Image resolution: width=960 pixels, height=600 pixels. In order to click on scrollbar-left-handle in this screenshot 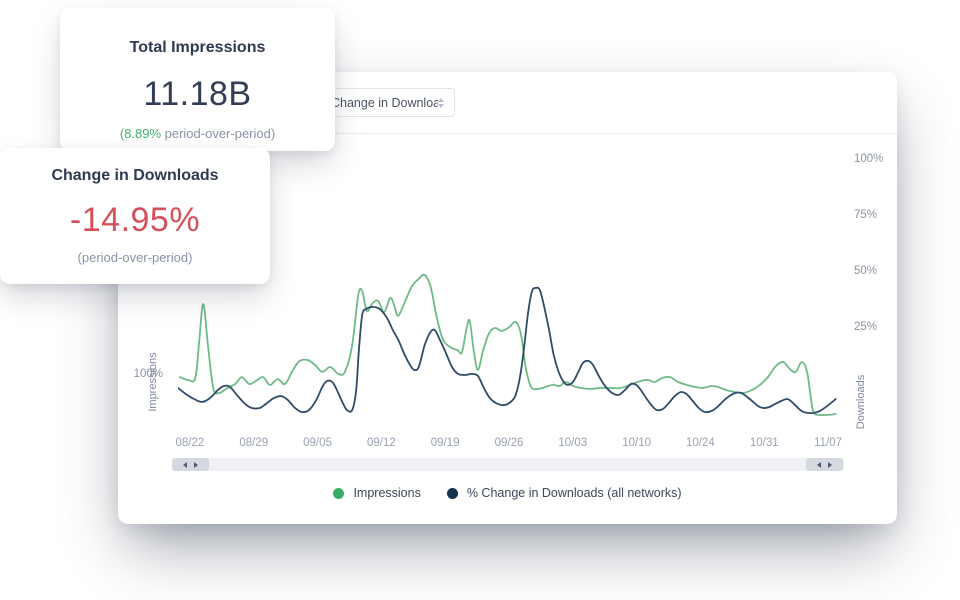, I will do `click(190, 464)`.